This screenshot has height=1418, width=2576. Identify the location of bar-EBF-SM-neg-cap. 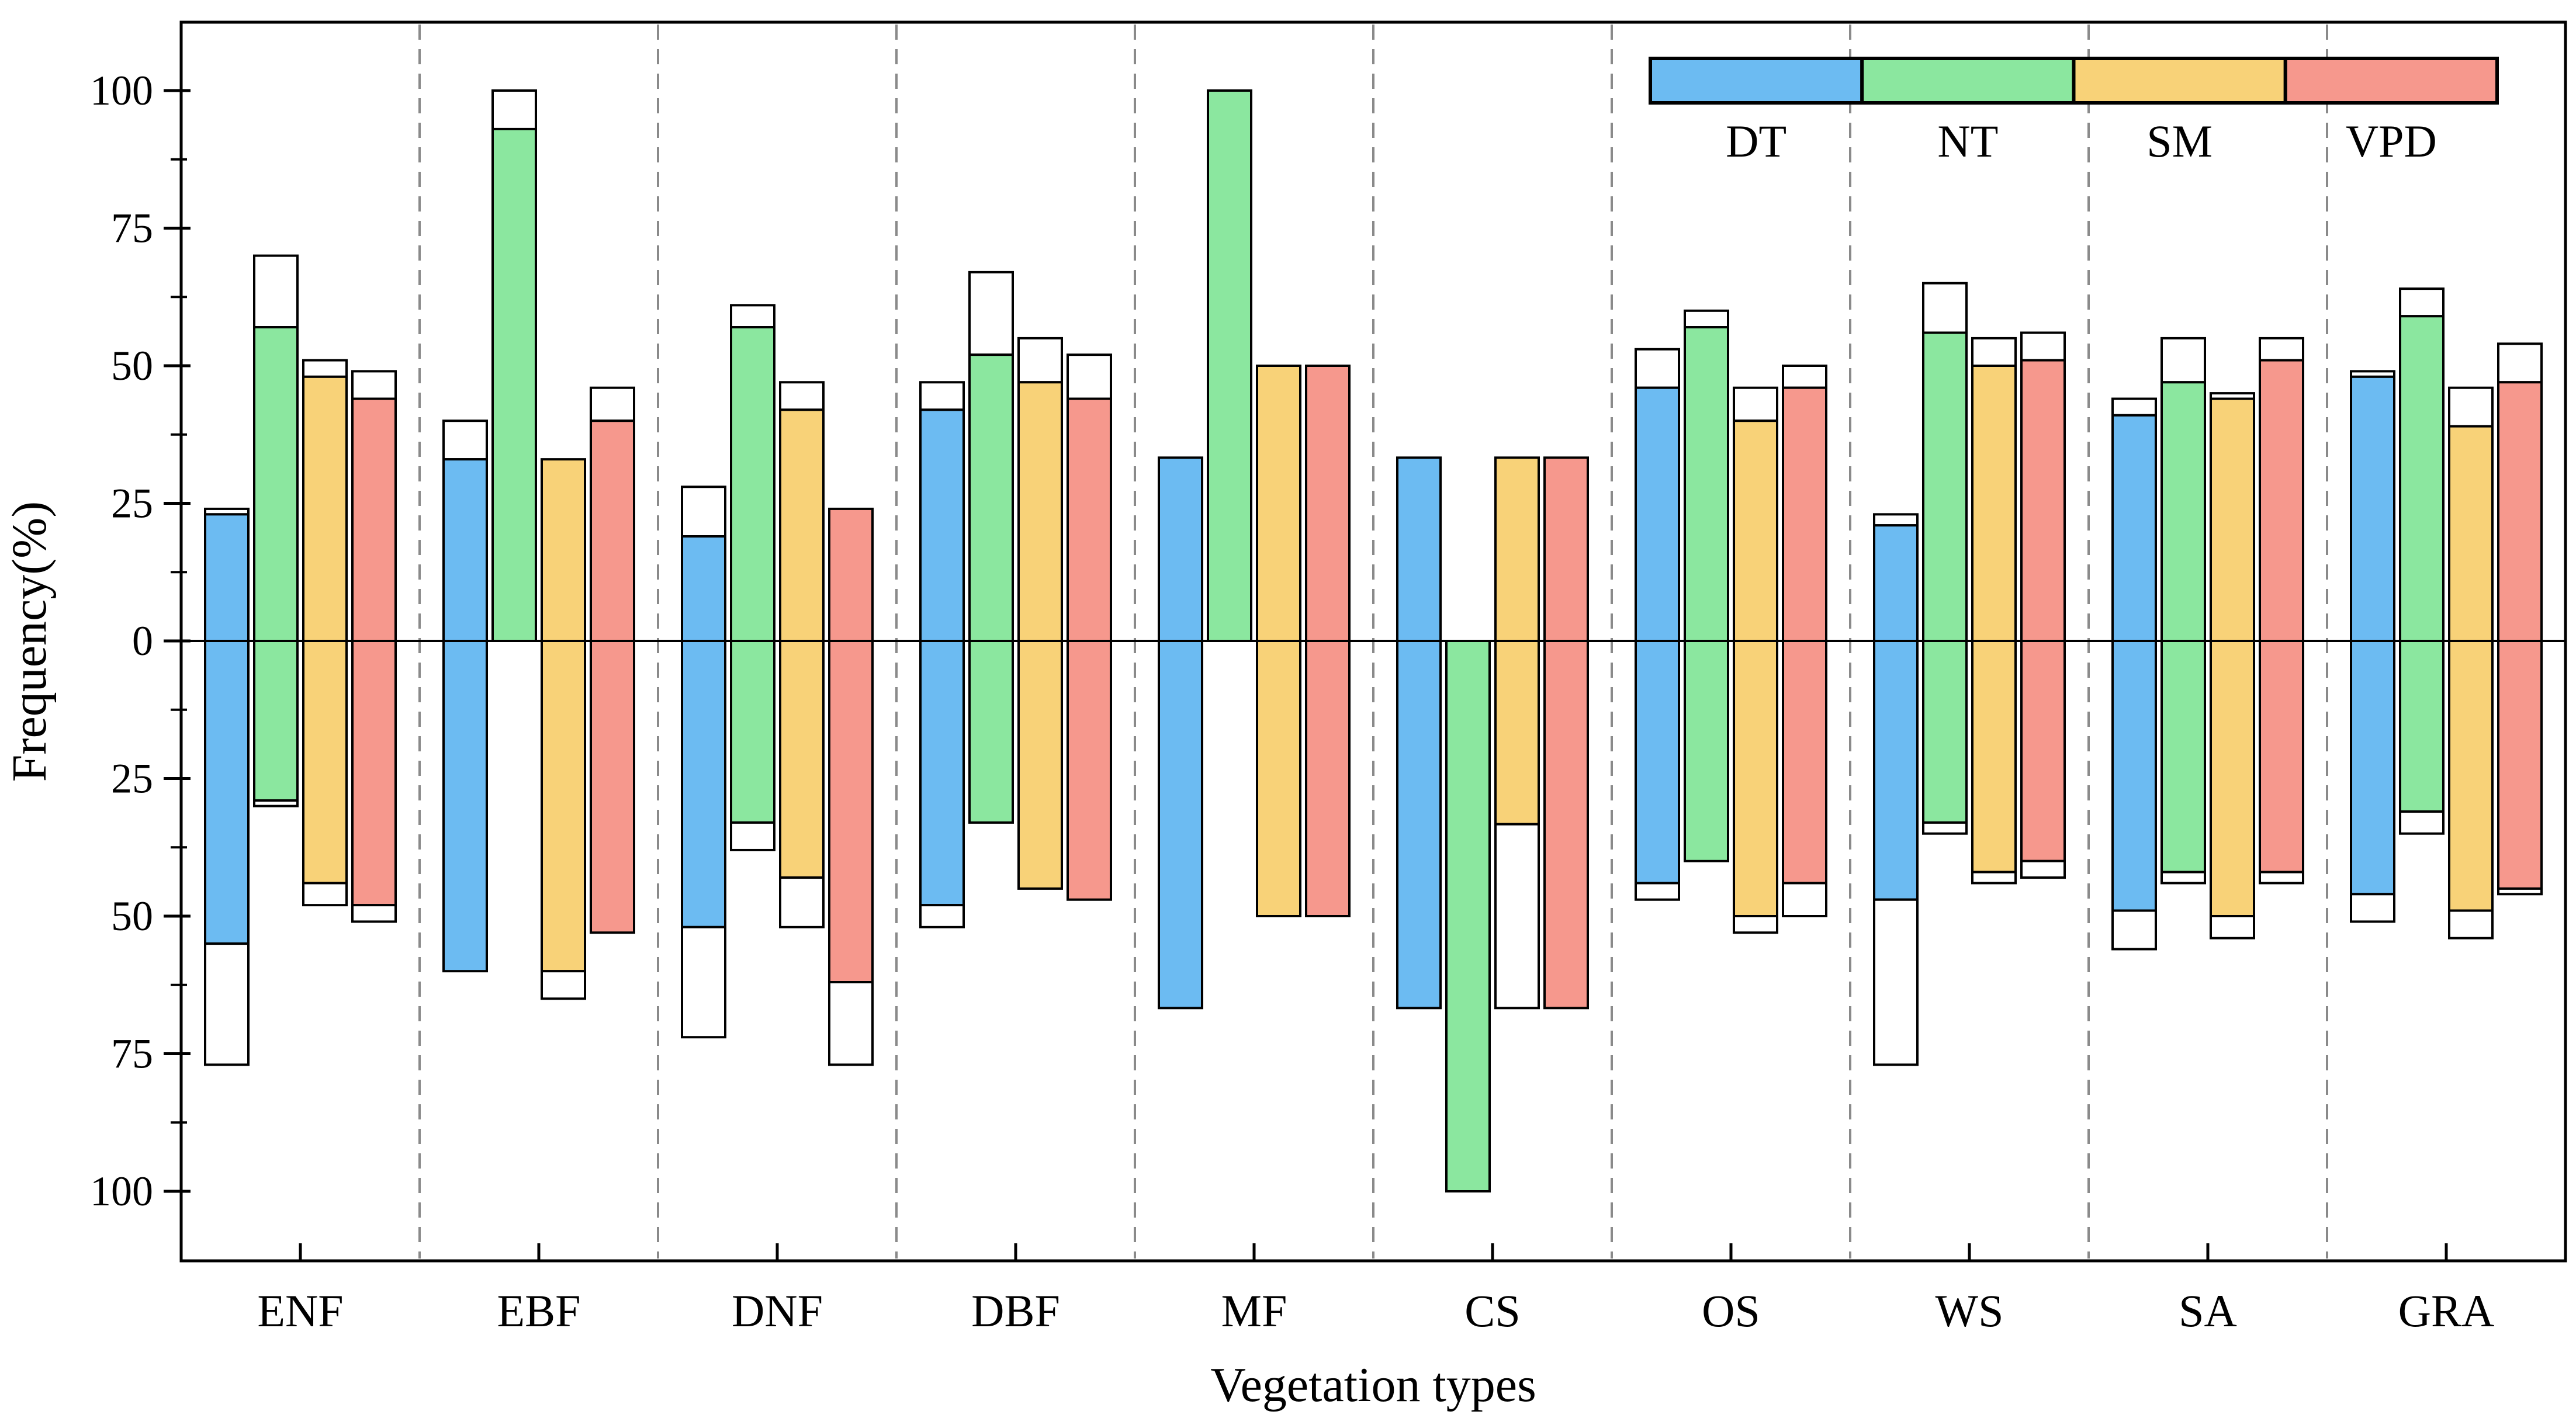
(563, 985).